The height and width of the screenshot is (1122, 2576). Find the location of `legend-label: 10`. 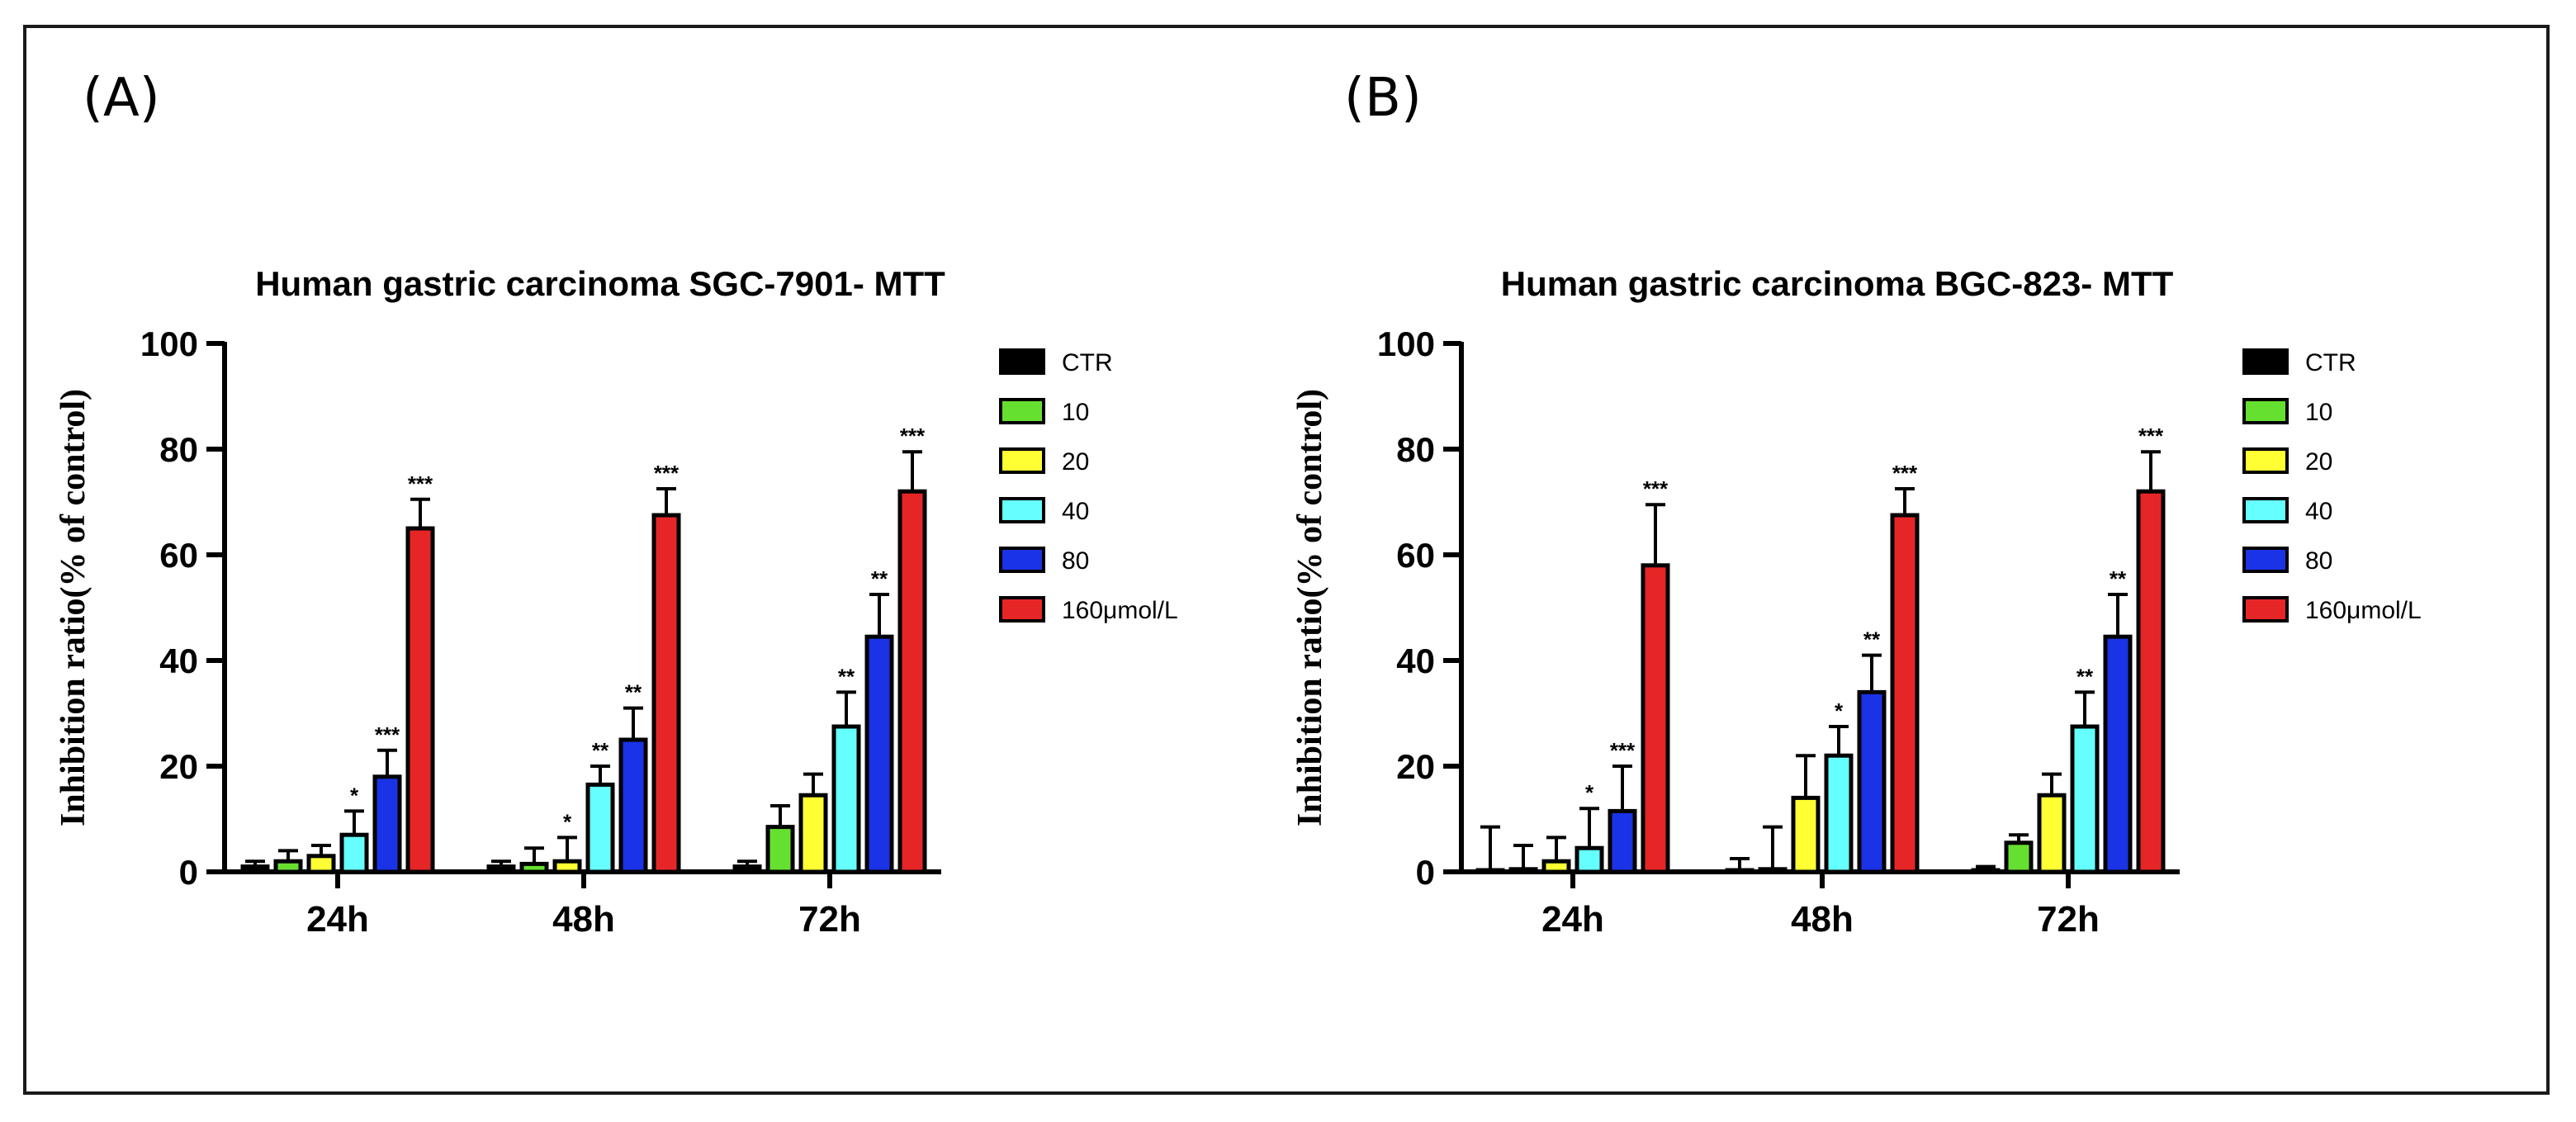

legend-label: 10 is located at coordinates (1075, 412).